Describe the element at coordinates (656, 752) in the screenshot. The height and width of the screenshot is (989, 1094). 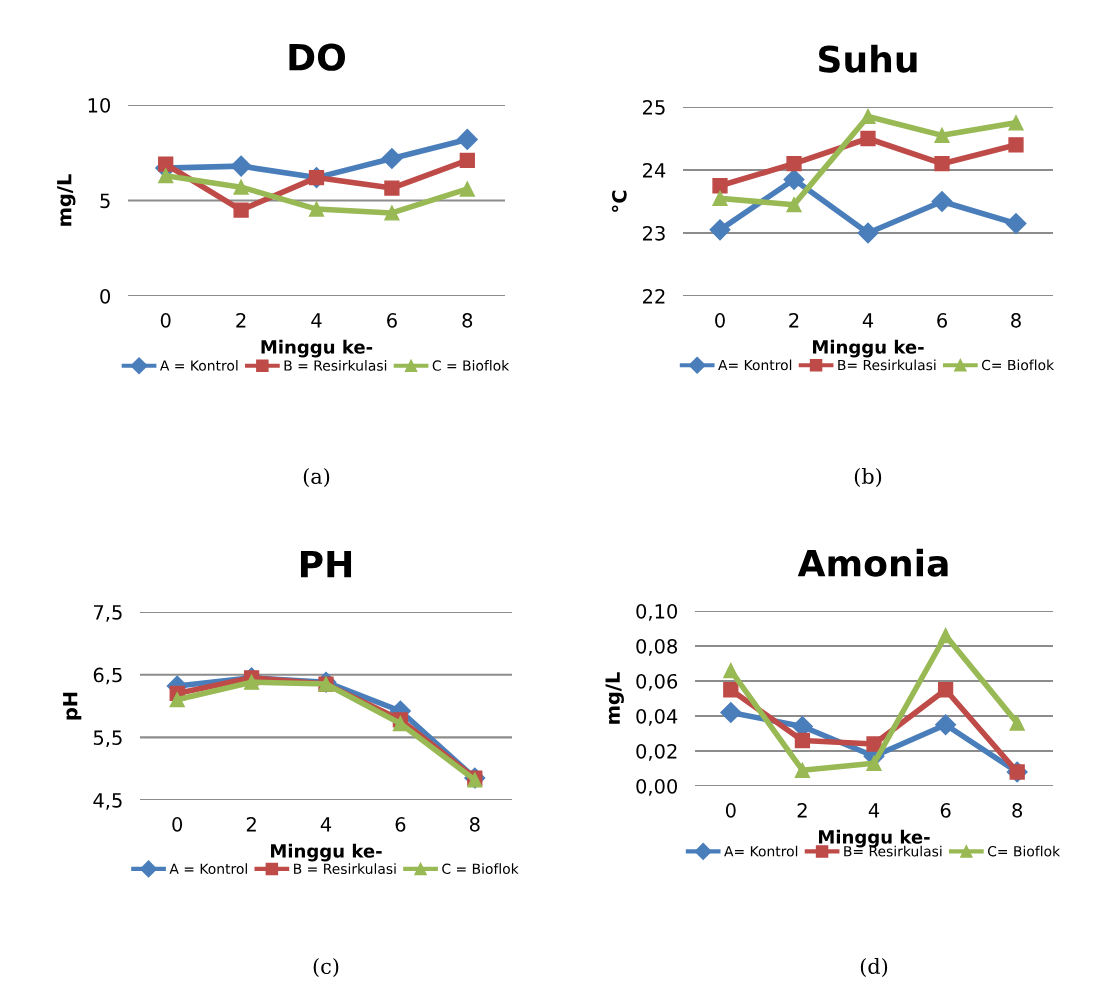
I see `y-tick-label: 0,02` at that location.